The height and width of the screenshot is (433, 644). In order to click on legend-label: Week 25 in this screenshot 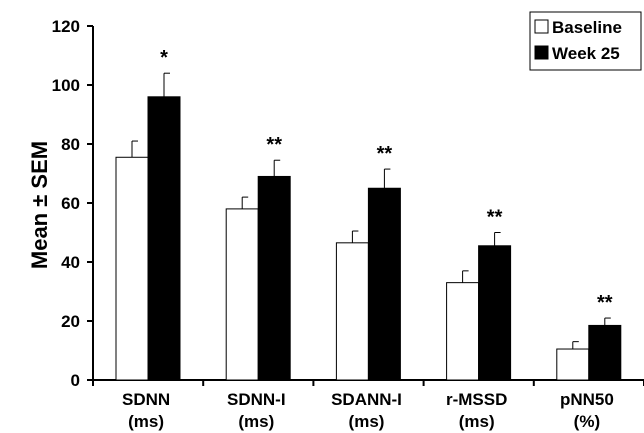, I will do `click(586, 53)`.